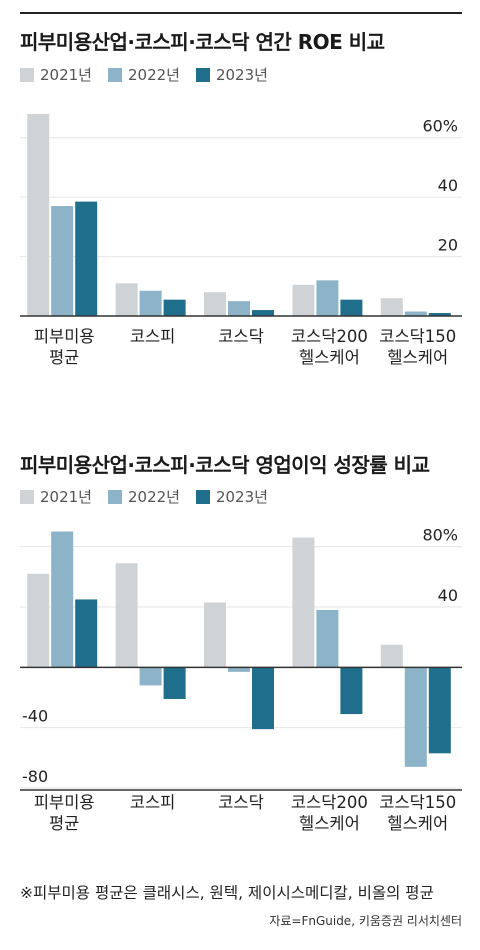  I want to click on top-rule, so click(241, 13).